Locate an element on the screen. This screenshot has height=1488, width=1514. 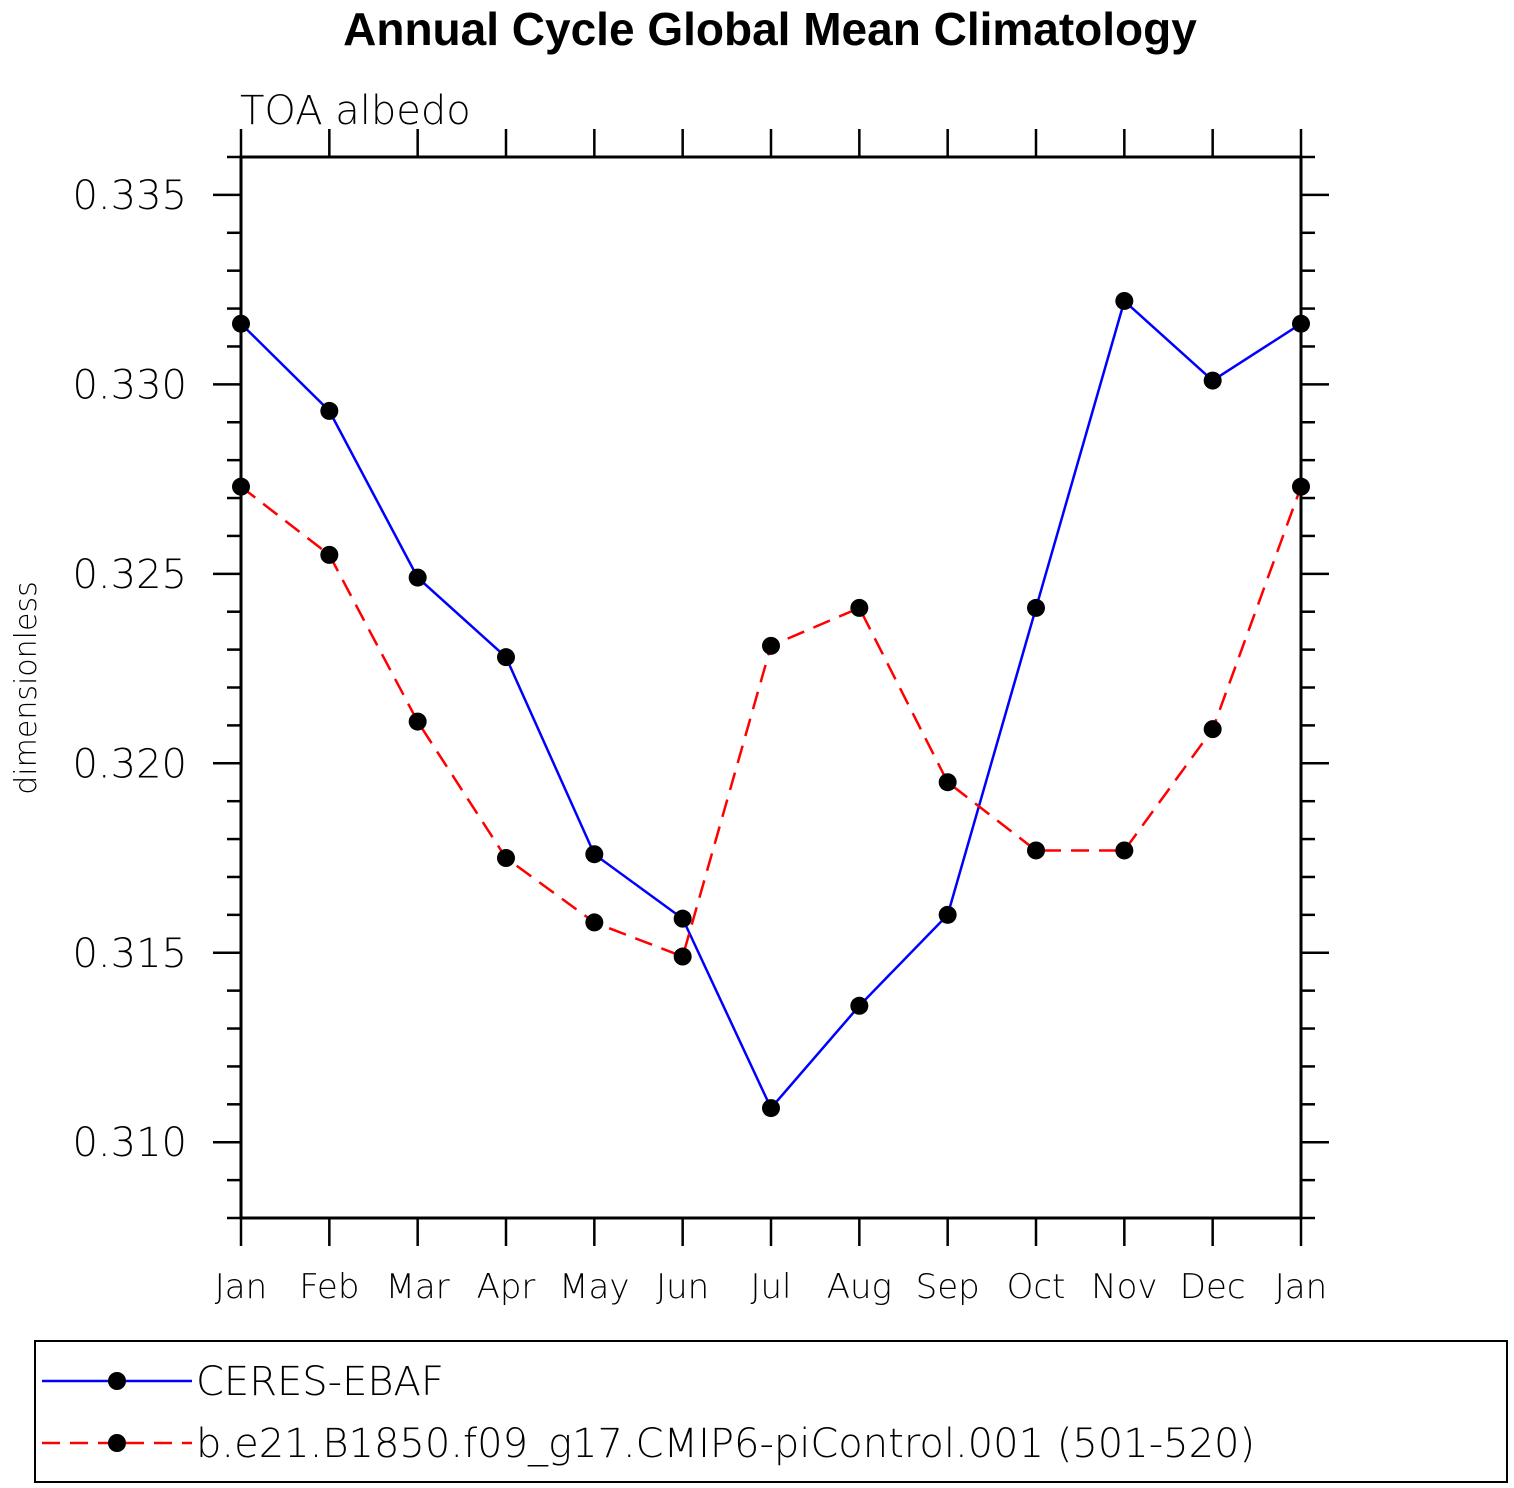
x-tick-label: Dec is located at coordinates (1213, 1287).